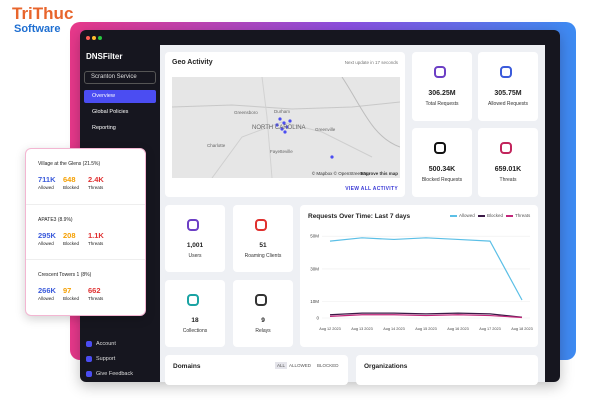  Describe the element at coordinates (281, 365) in the screenshot. I see `tab: ALL` at that location.